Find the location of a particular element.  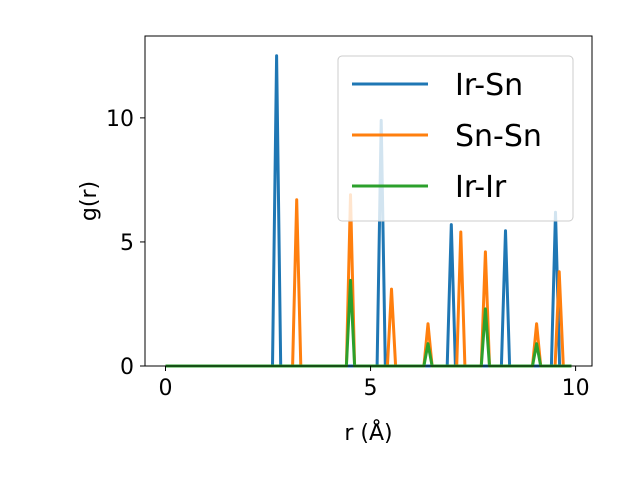

y-tick-label: 0 is located at coordinates (127, 367).